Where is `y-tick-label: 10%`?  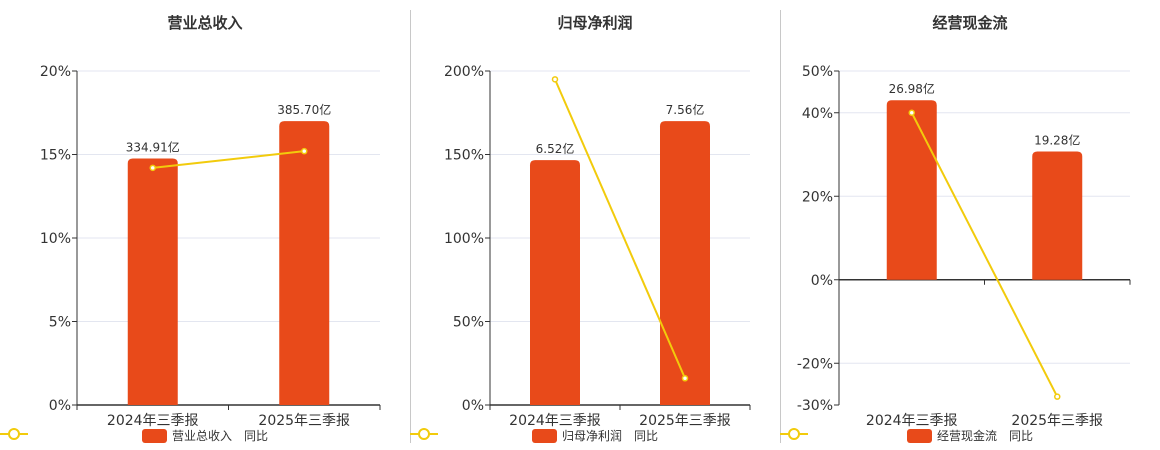 y-tick-label: 10% is located at coordinates (55, 239).